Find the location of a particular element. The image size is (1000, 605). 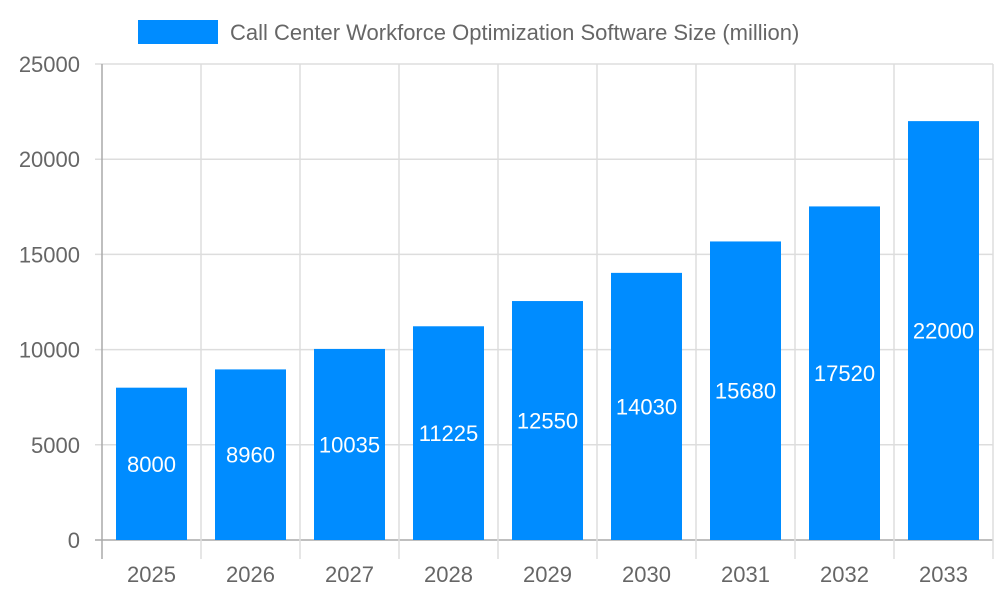

bar-2033 is located at coordinates (943, 331).